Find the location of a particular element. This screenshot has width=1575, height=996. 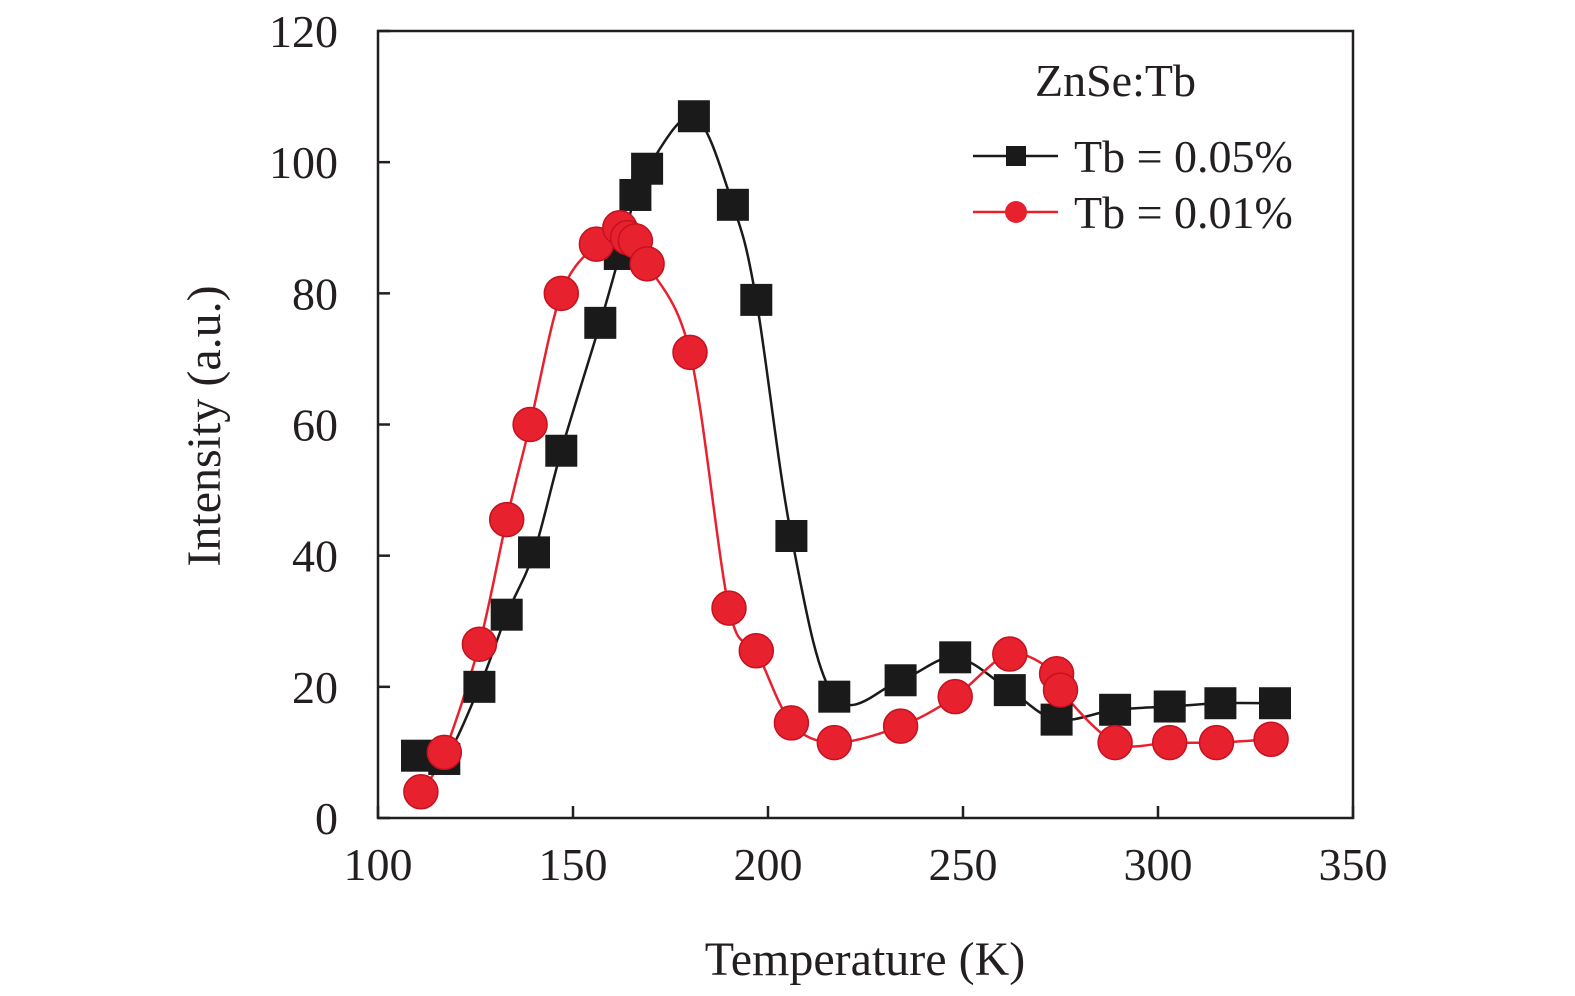

x-tick-label: 300 is located at coordinates (1158, 864).